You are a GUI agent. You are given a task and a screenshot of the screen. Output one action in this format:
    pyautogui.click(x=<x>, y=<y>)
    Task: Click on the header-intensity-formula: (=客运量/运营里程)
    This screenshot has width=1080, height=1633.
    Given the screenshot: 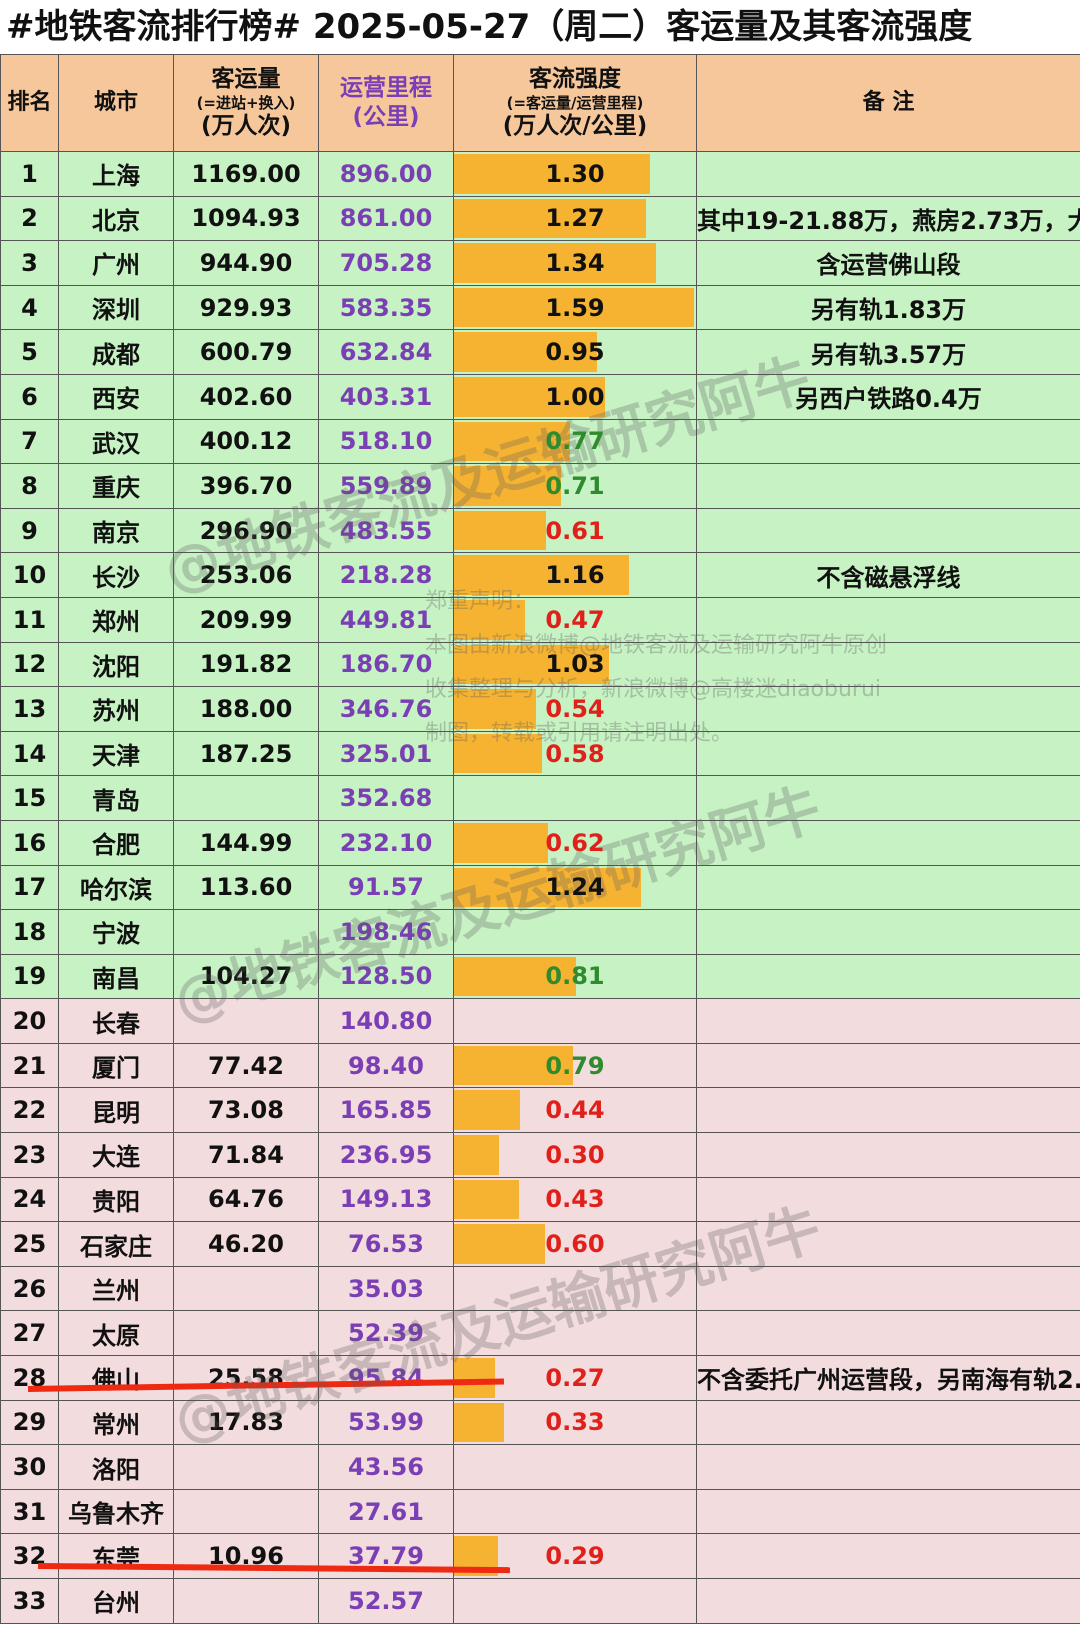 What is the action you would take?
    pyautogui.click(x=575, y=102)
    